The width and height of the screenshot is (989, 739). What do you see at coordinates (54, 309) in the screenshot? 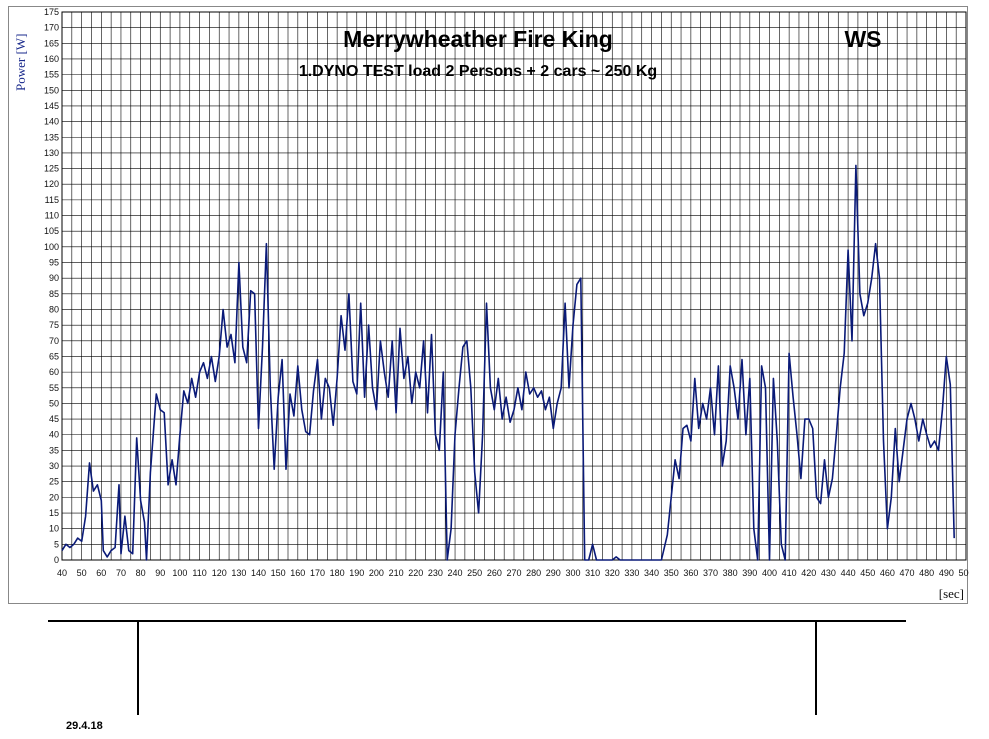
I see `y-tick-label: 80` at bounding box center [54, 309].